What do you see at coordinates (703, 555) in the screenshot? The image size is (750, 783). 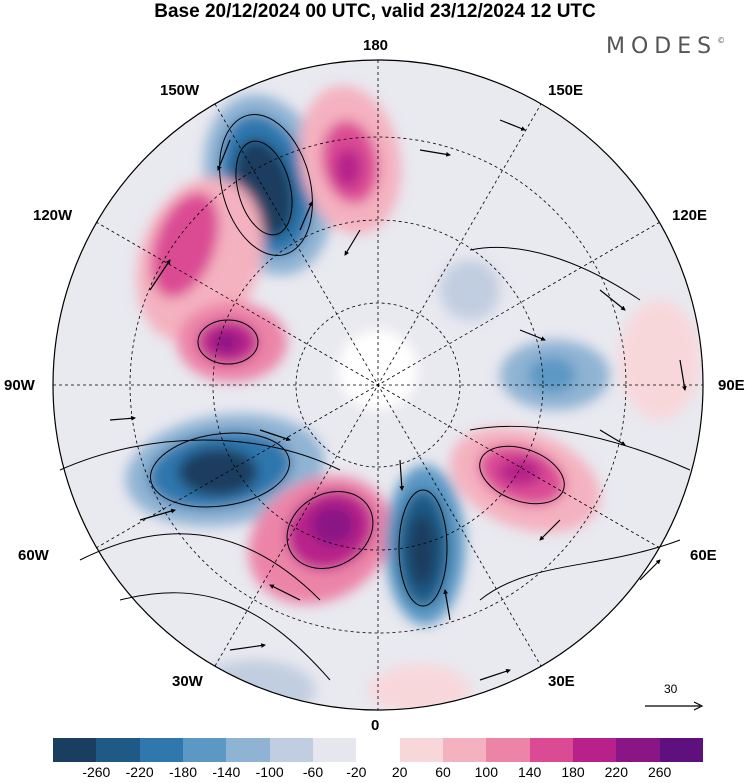 I see `label-60e: 60E` at bounding box center [703, 555].